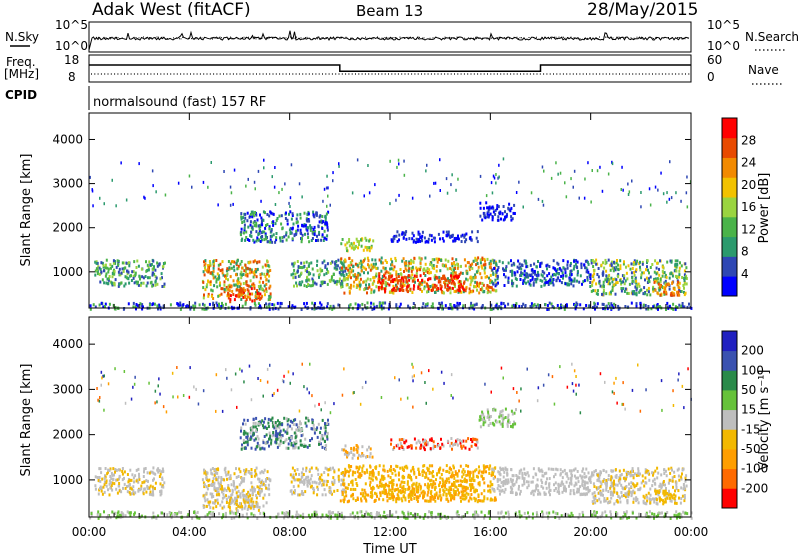  Describe the element at coordinates (748, 140) in the screenshot. I see `colorbar-tick-label: 28` at that location.